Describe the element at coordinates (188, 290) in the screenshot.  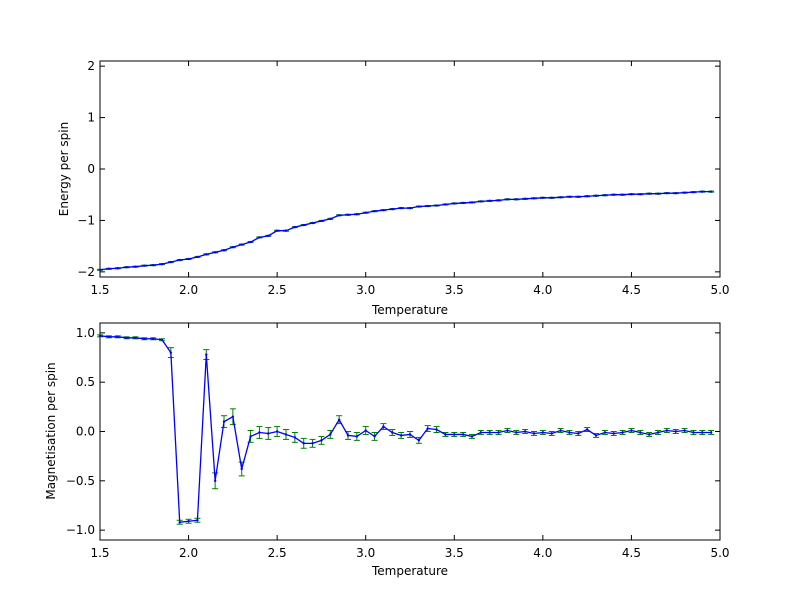
I see `energy-x-tick-label: 2.0` at that location.